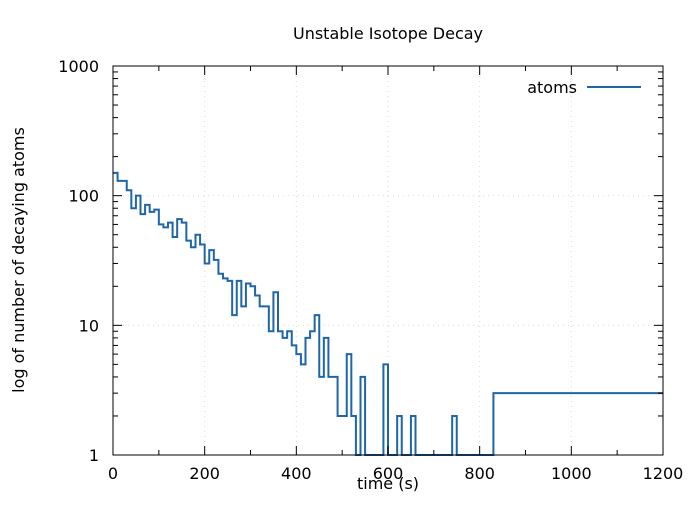  What do you see at coordinates (89, 325) in the screenshot?
I see `y-tick-label: 10` at bounding box center [89, 325].